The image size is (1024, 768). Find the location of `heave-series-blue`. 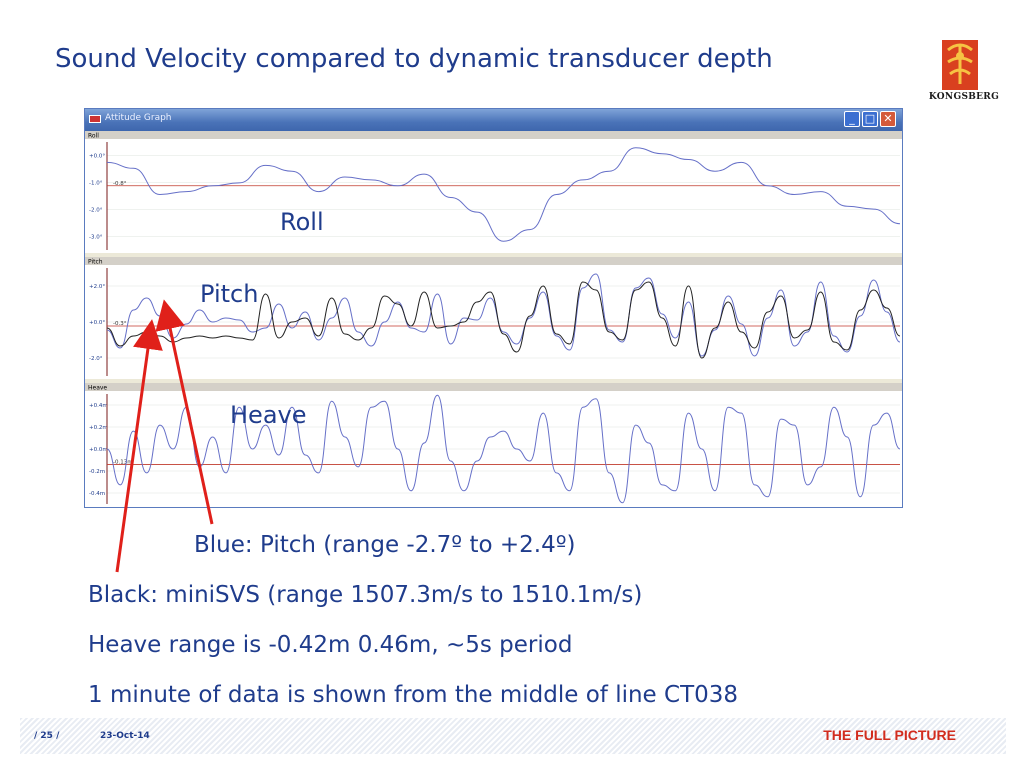

heave-series-blue is located at coordinates (503, 449).